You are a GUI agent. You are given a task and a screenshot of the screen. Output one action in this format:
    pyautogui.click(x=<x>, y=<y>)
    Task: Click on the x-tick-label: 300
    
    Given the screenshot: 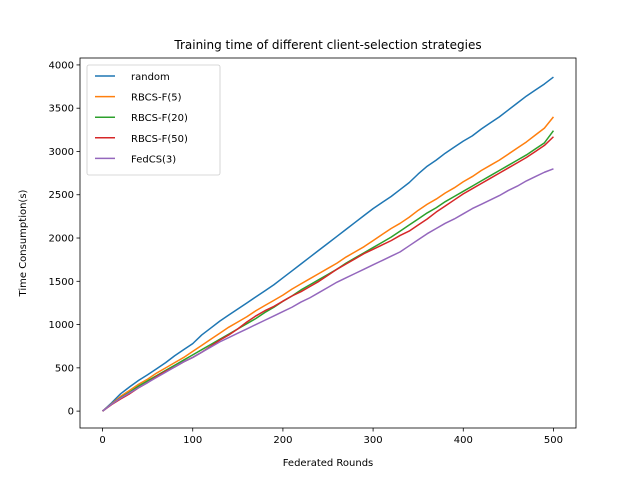 What is the action you would take?
    pyautogui.click(x=373, y=440)
    